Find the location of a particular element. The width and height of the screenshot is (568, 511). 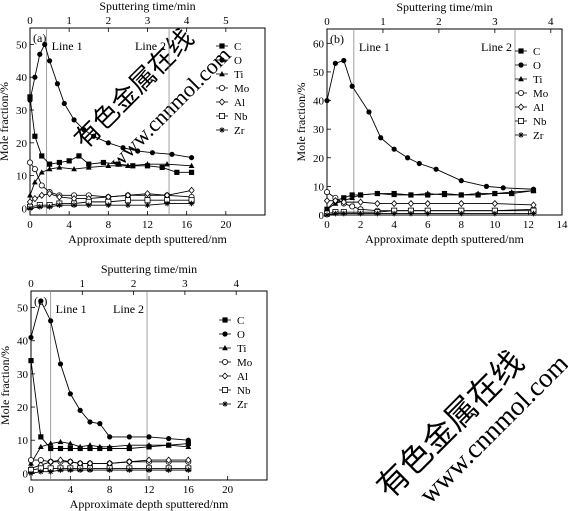

reference-line-label: Line 2 is located at coordinates (150, 46).